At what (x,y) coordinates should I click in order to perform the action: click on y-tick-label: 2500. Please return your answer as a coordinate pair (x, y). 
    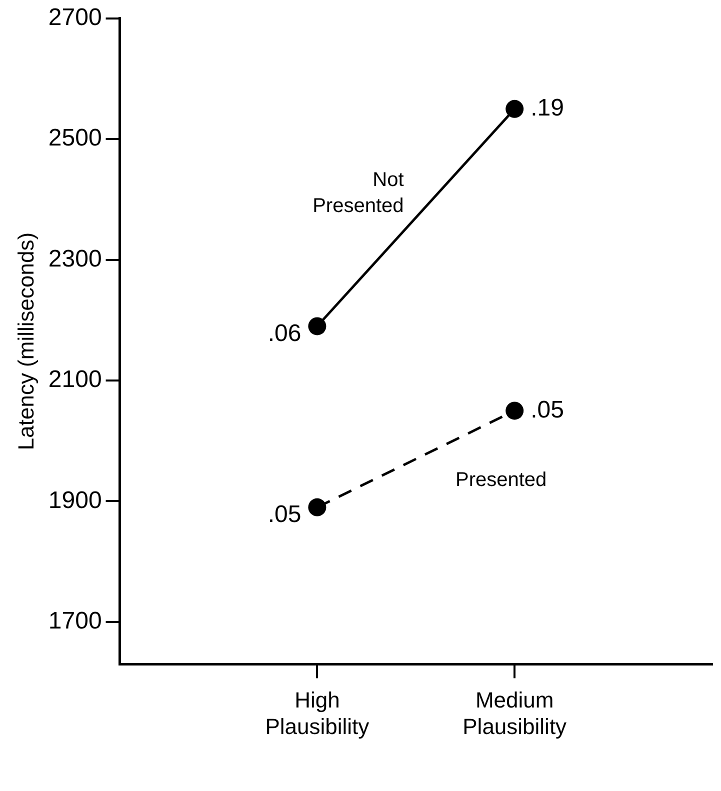
    Looking at the image, I should click on (75, 138).